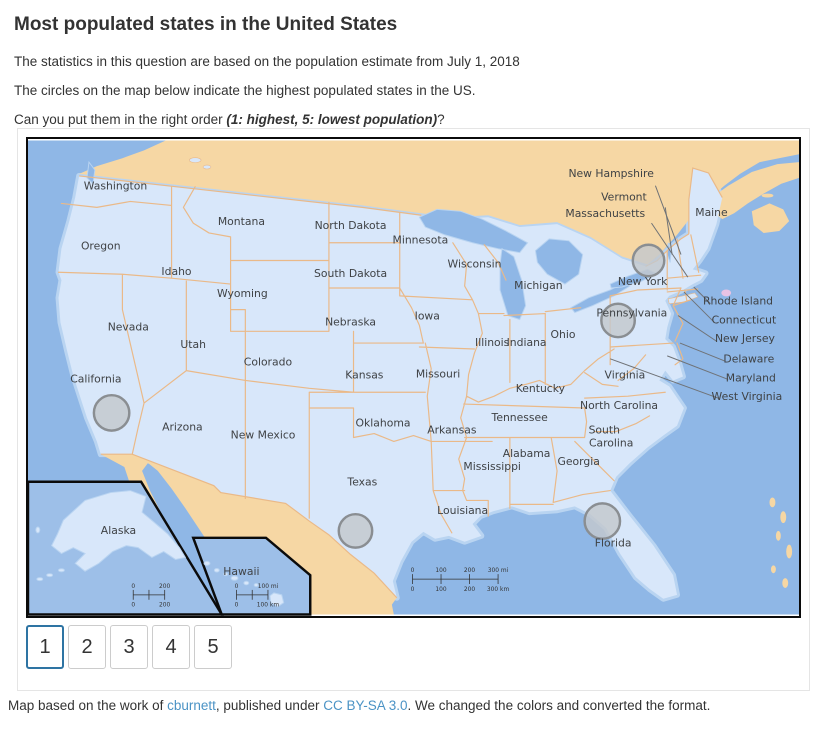 The width and height of the screenshot is (832, 735). What do you see at coordinates (191, 705) in the screenshot?
I see `author-link: cburnett` at bounding box center [191, 705].